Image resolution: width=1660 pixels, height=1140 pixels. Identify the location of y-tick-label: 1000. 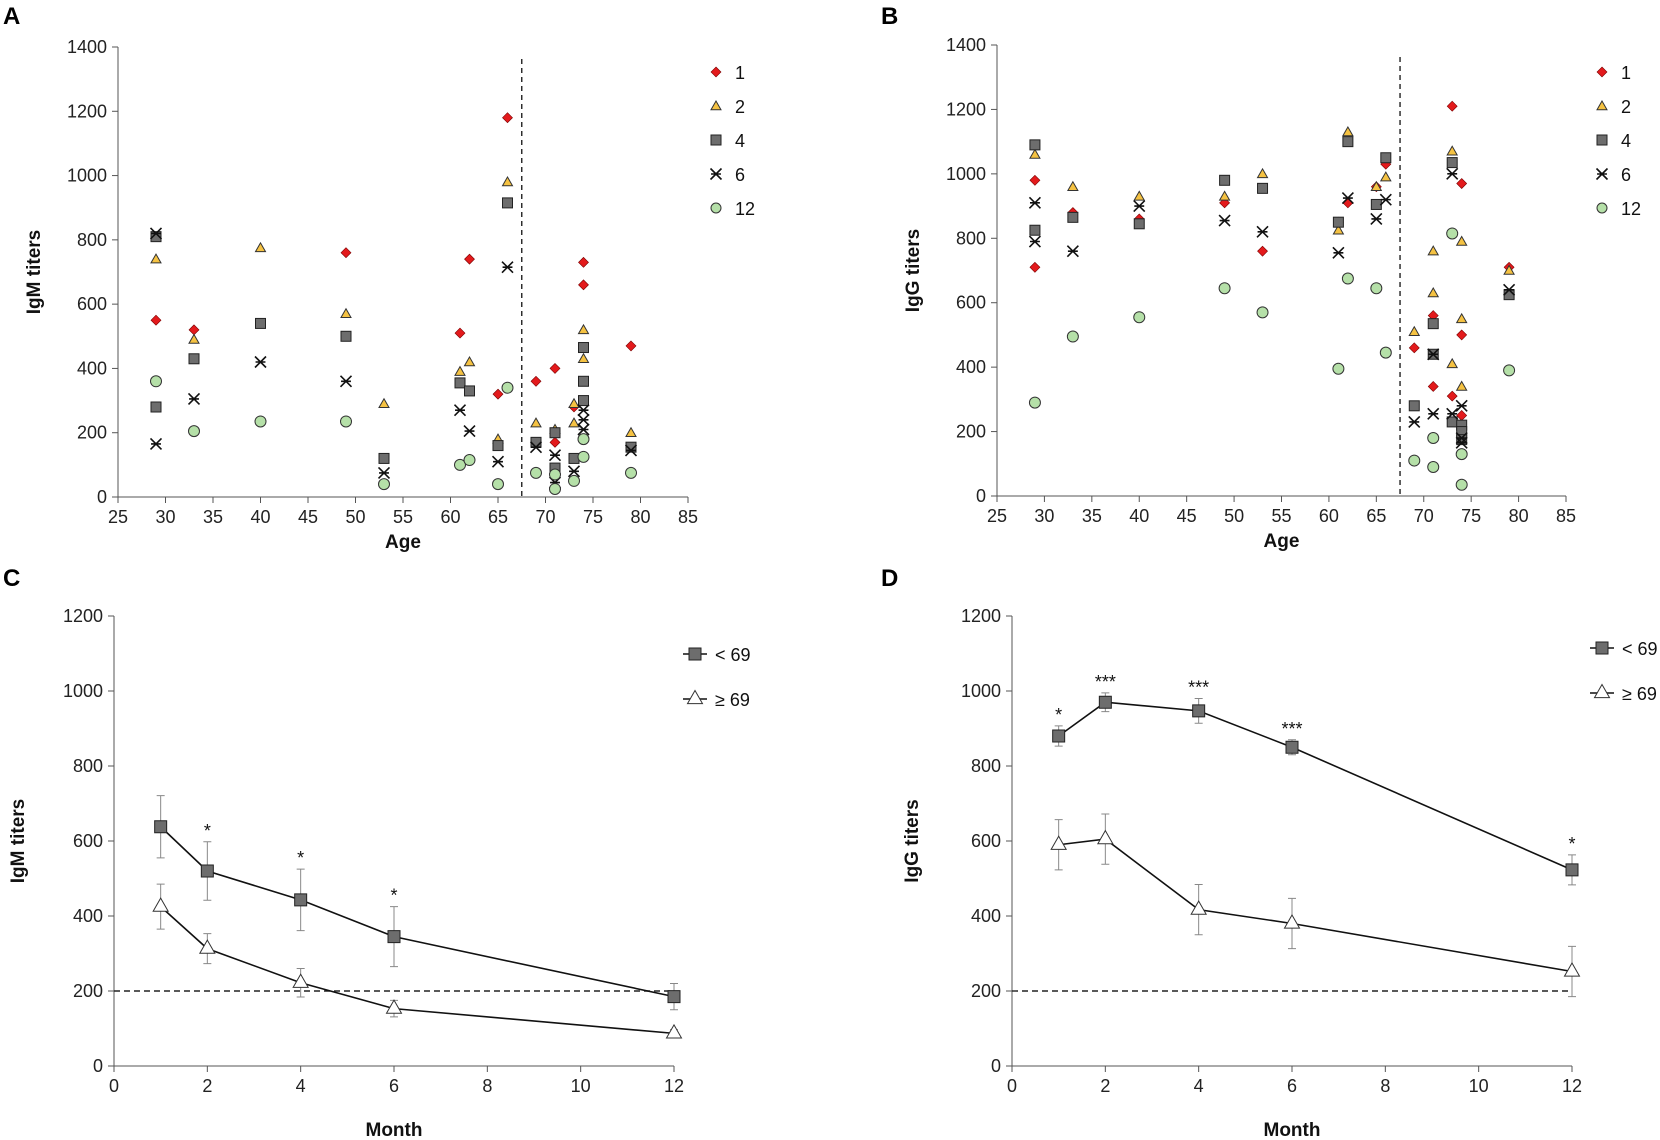
(83, 691).